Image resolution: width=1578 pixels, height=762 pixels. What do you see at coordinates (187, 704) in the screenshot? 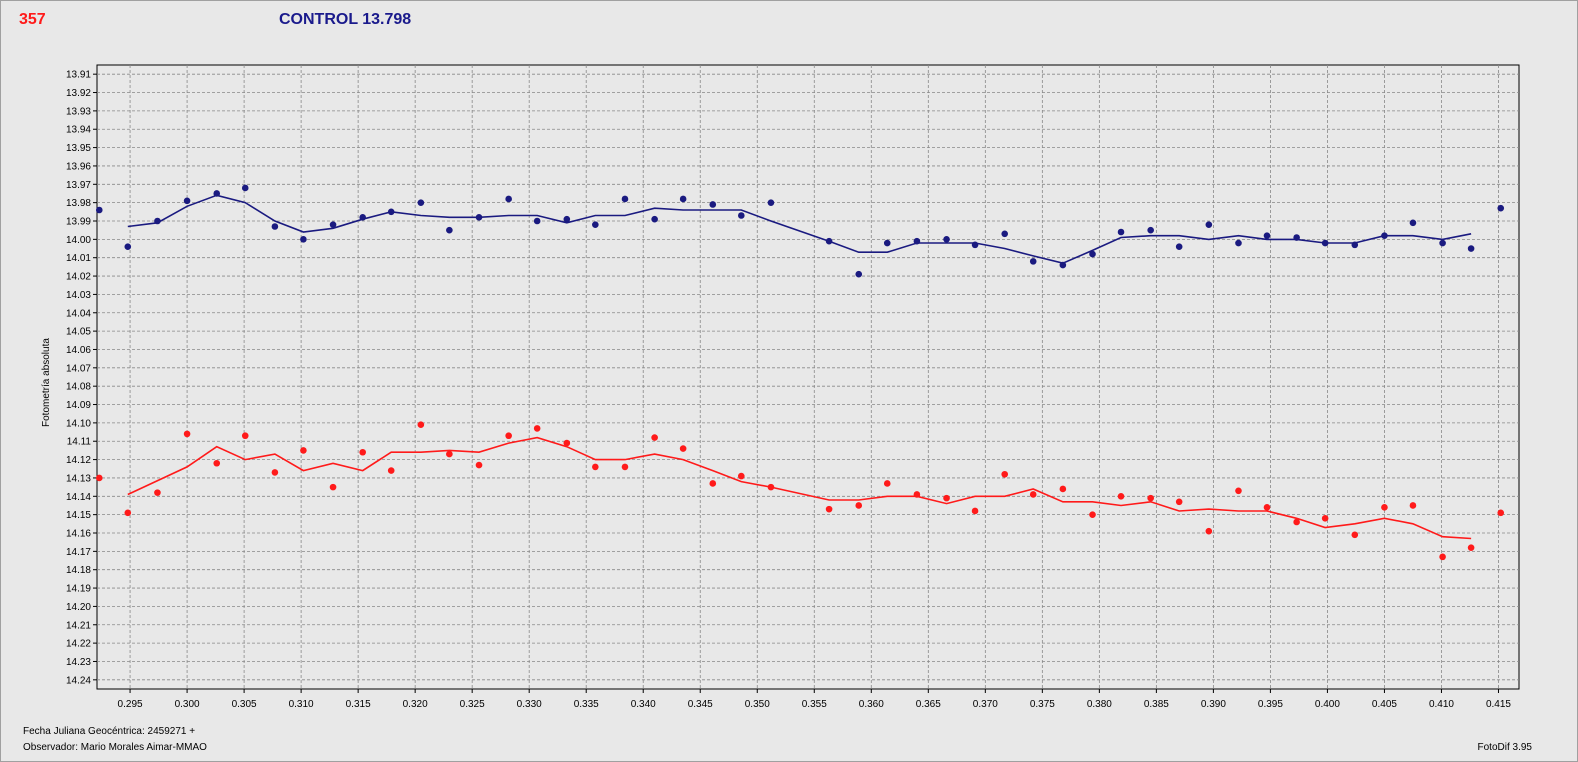
I see `x-tick-label: 0.300` at bounding box center [187, 704].